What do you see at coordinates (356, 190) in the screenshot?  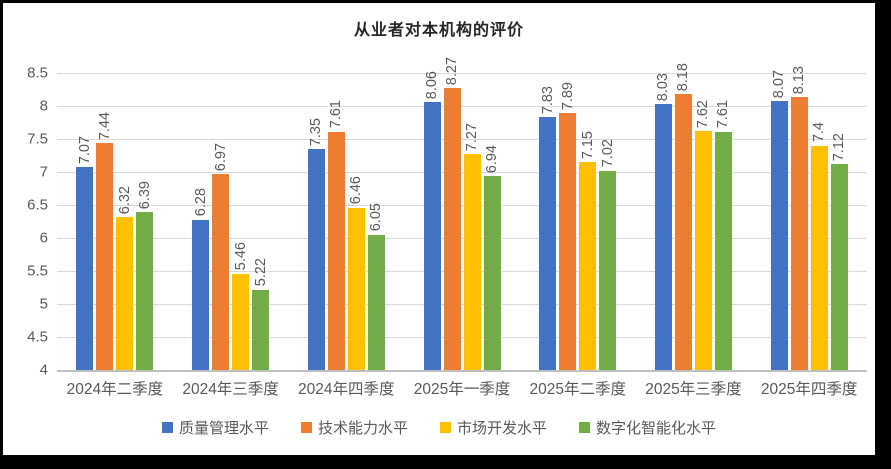 I see `bar-value-label: 6.46` at bounding box center [356, 190].